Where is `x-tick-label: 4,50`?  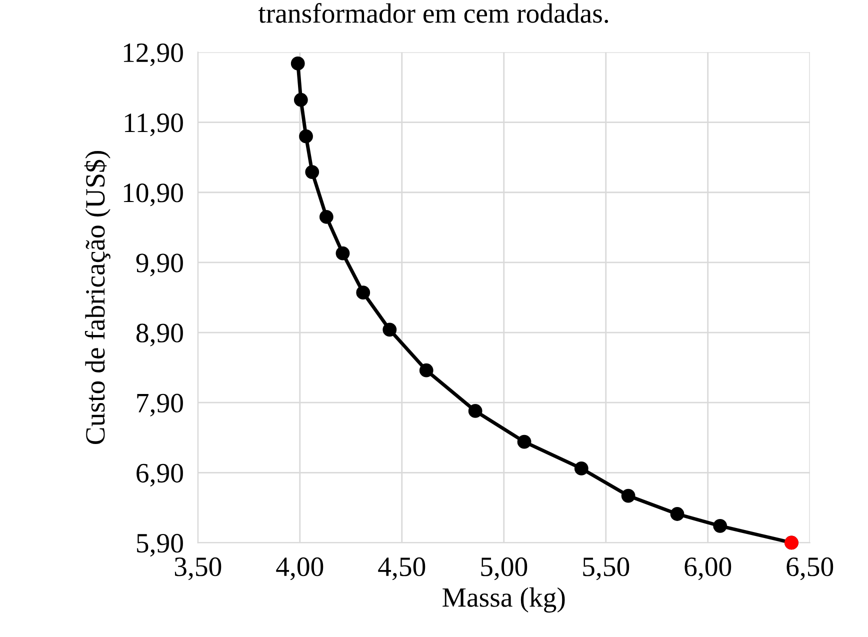 x-tick-label: 4,50 is located at coordinates (402, 568).